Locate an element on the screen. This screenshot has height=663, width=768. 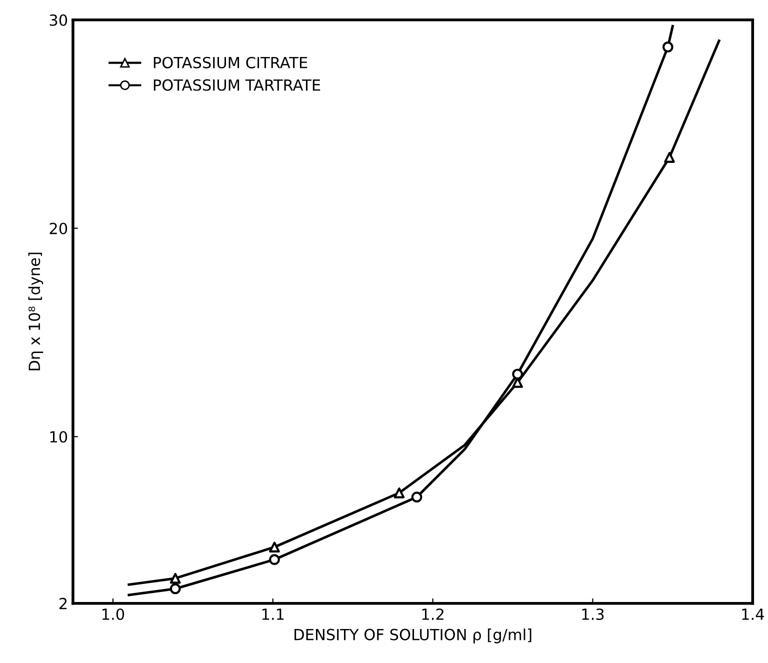
y-tick-label: 30 is located at coordinates (59, 20).